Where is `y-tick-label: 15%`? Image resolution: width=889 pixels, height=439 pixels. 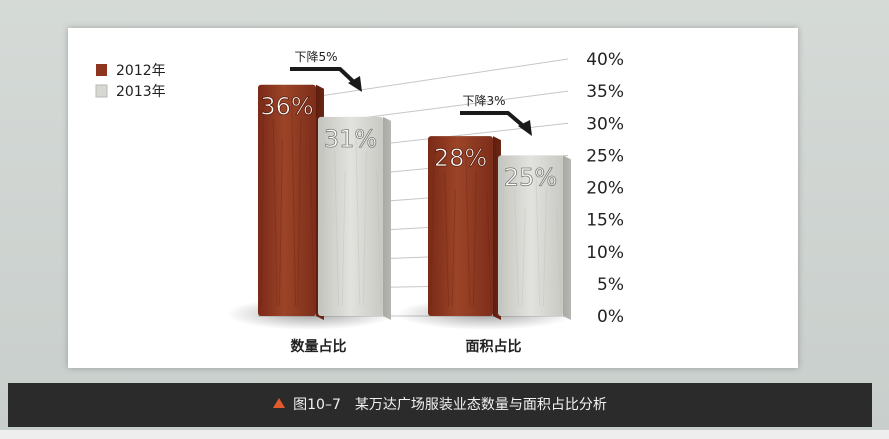
y-tick-label: 15% is located at coordinates (605, 221).